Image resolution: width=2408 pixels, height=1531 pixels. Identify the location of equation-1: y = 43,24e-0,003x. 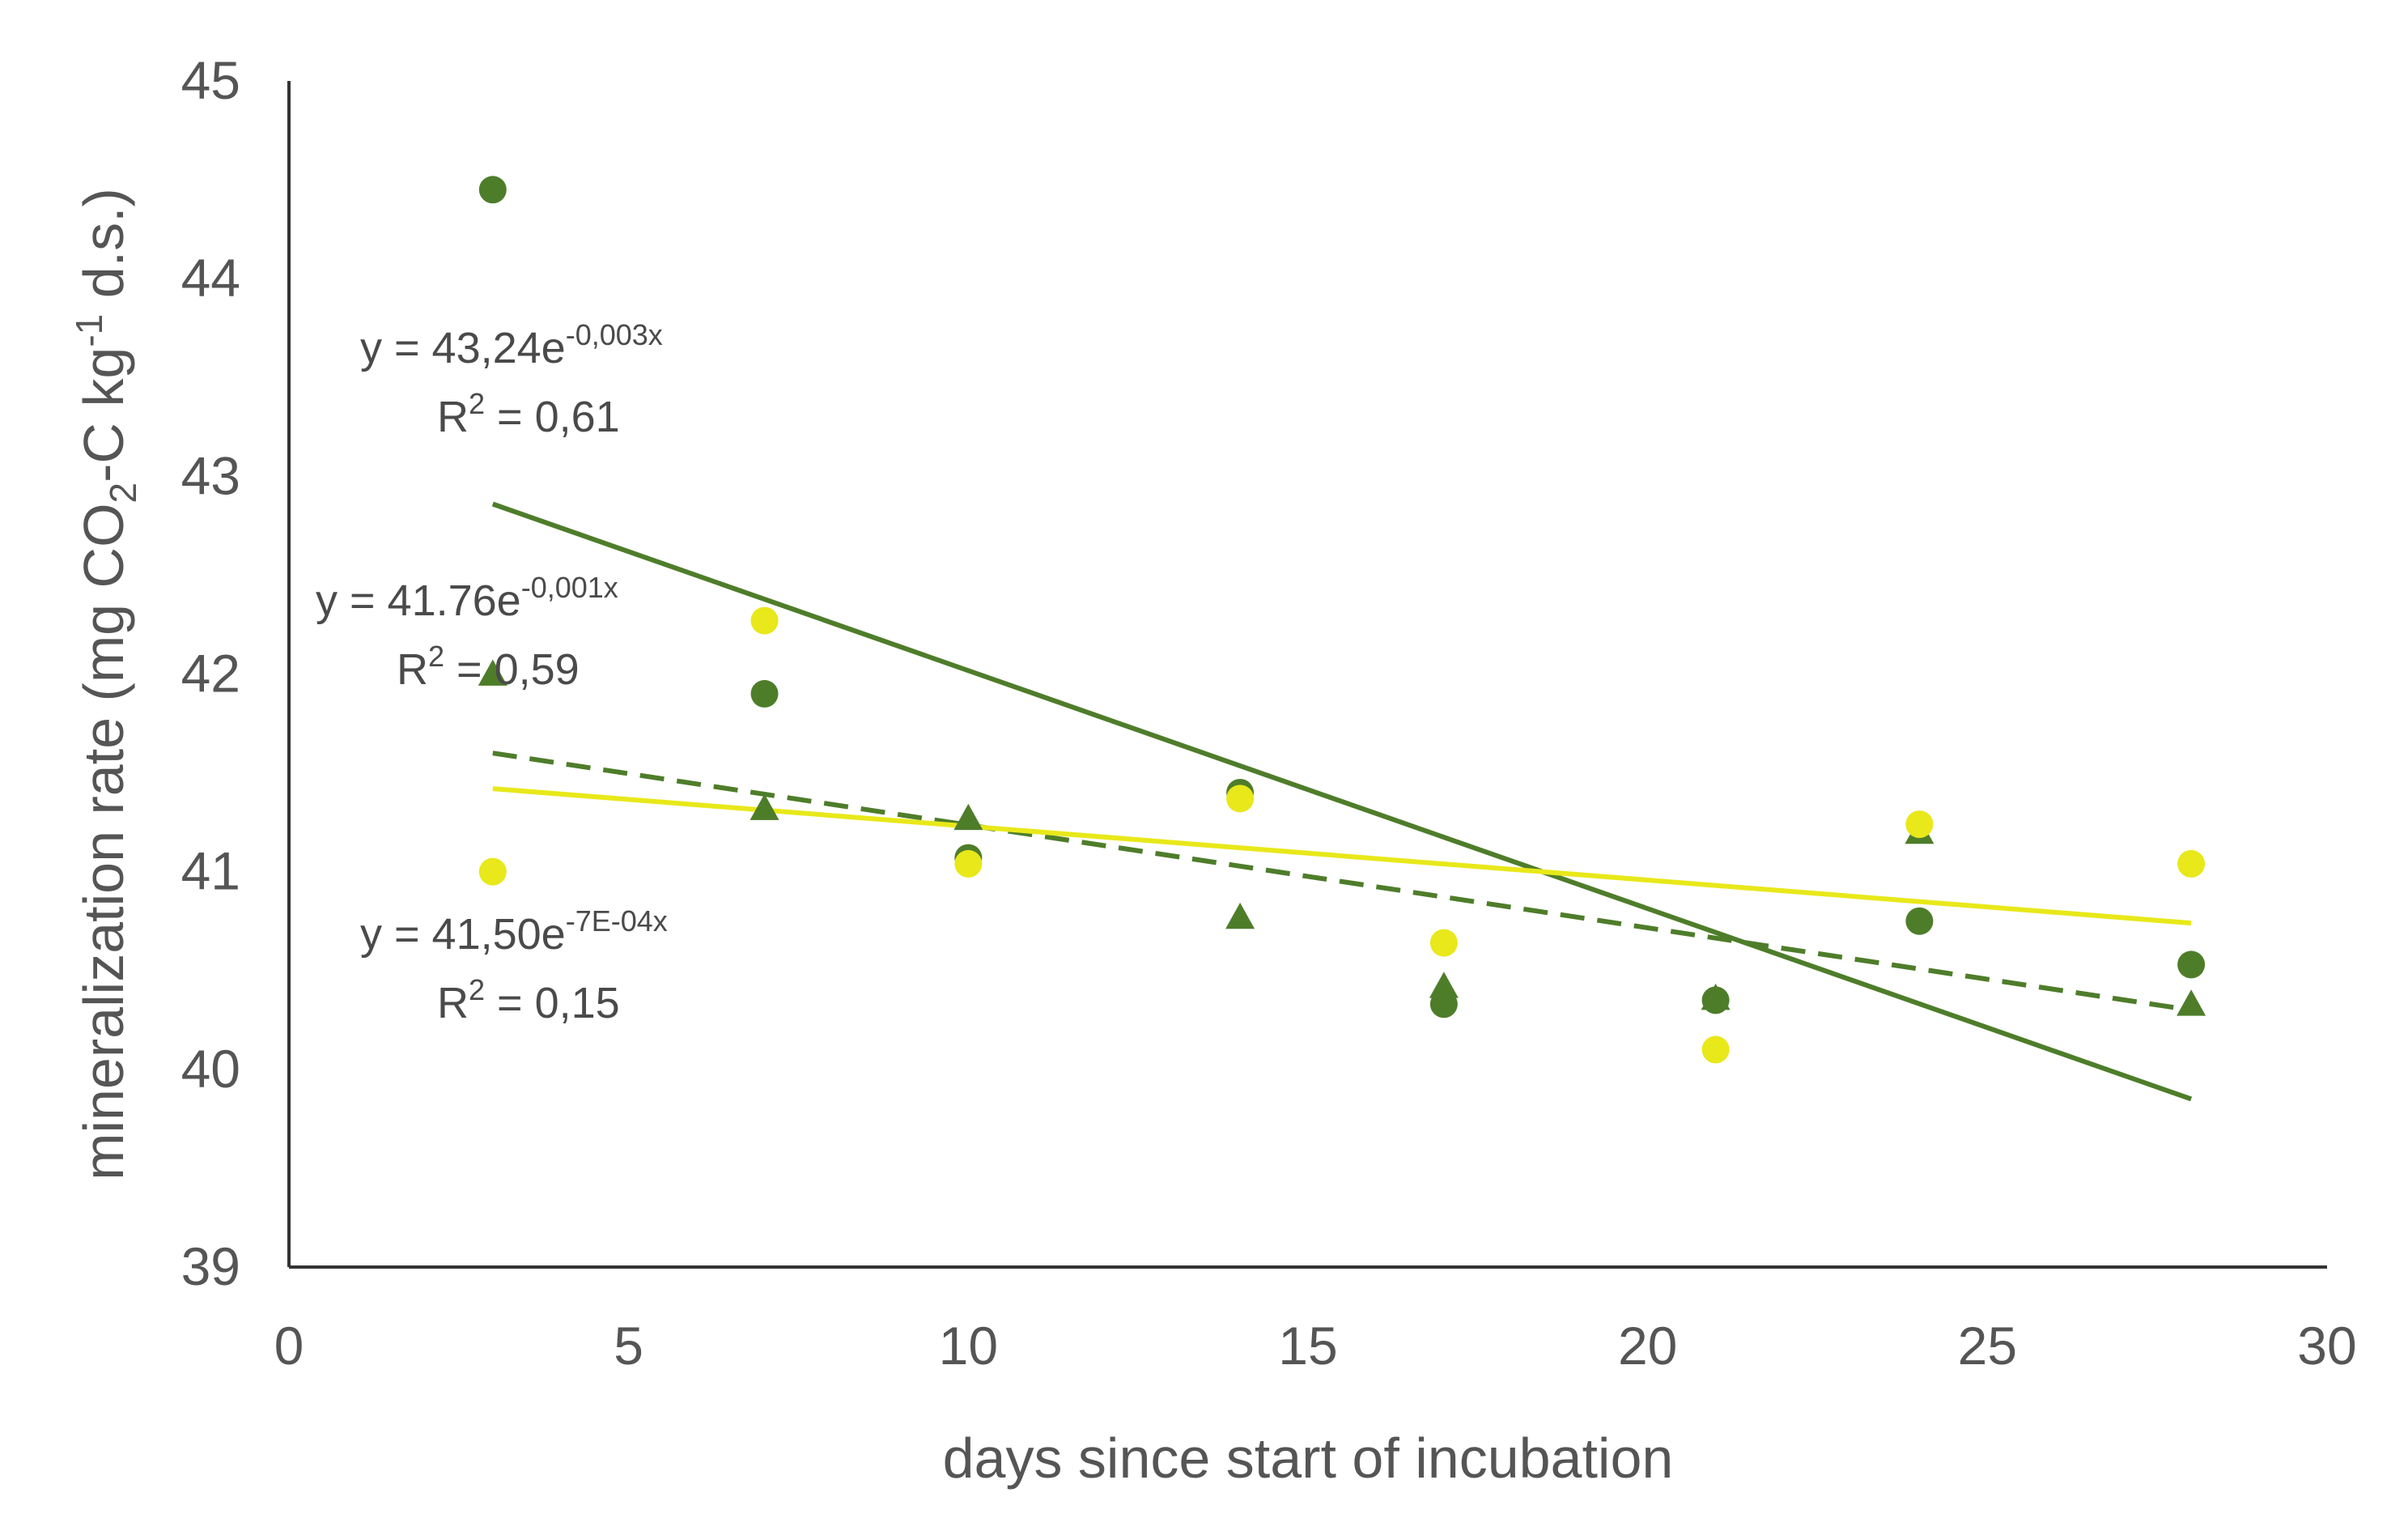
(511, 345).